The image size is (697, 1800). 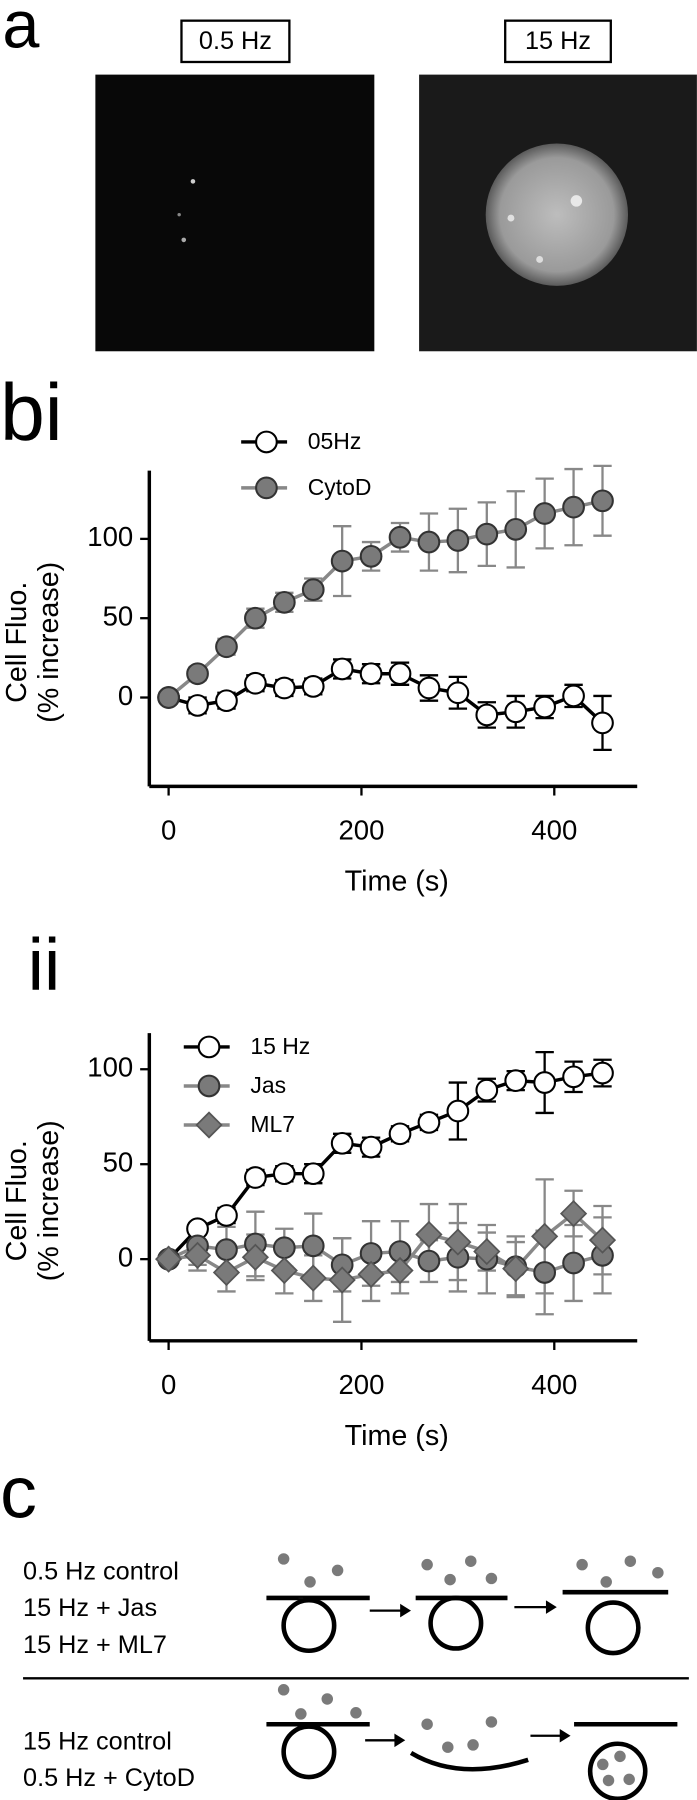 I want to click on legend-label: Jas, so click(x=268, y=1085).